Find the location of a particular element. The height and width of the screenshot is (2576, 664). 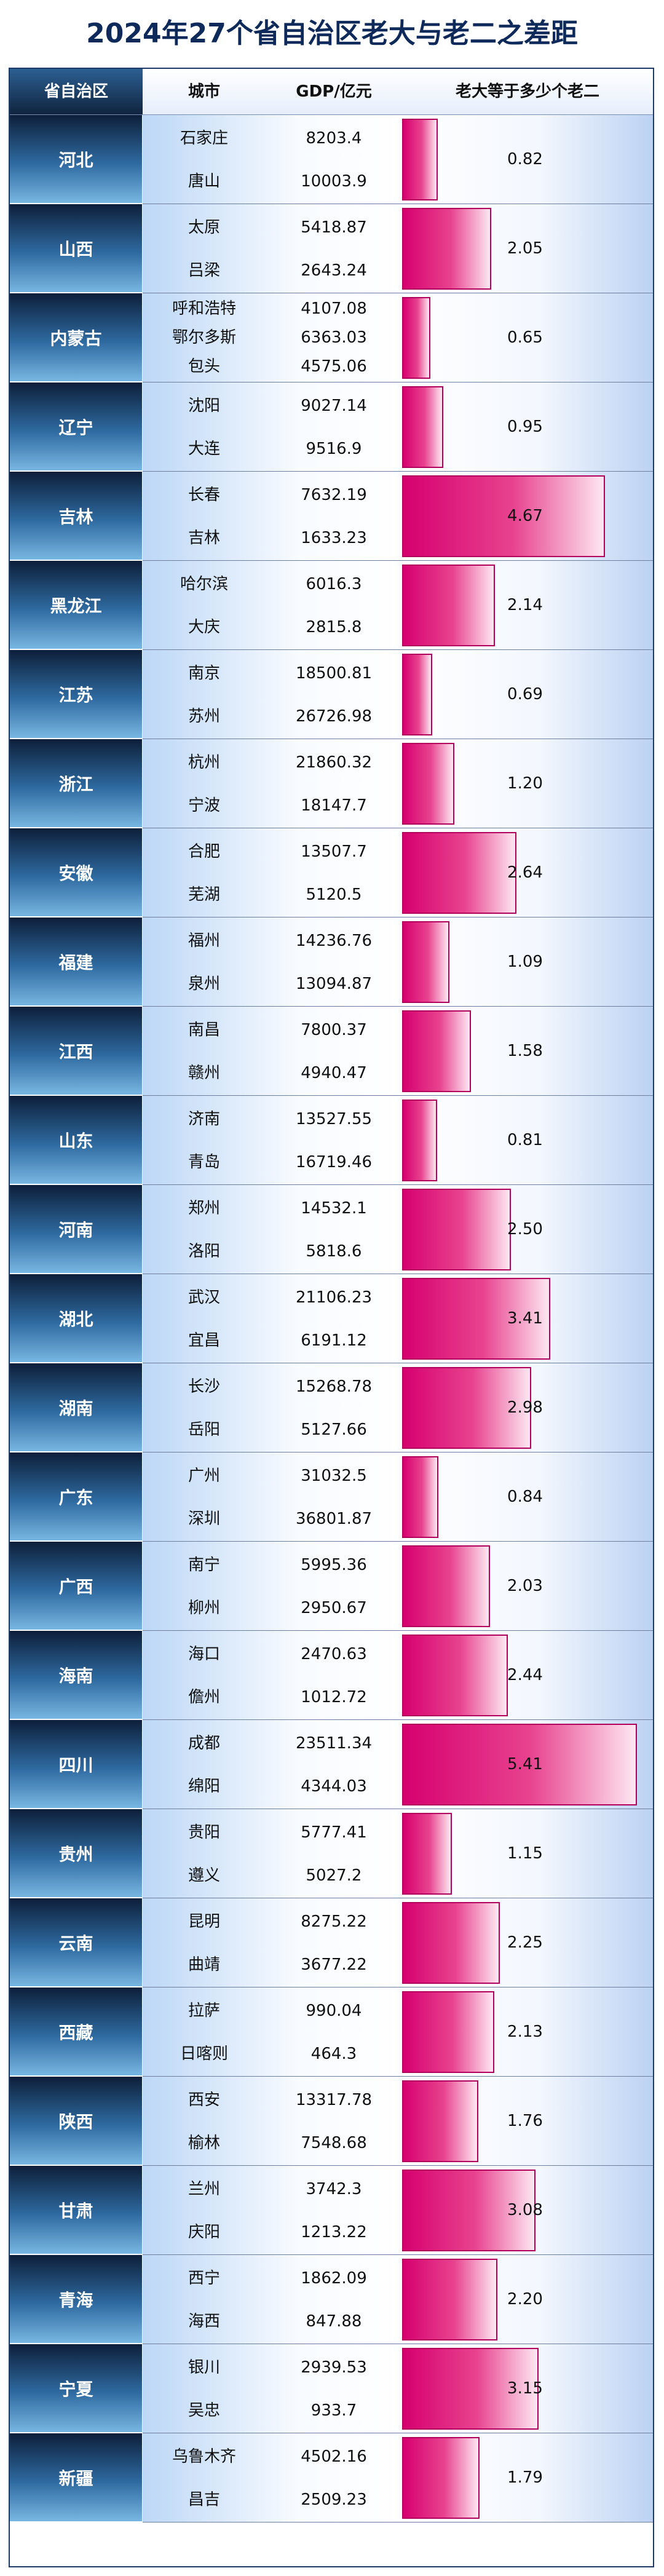

ratio-cell: 2.25 is located at coordinates (527, 1943).